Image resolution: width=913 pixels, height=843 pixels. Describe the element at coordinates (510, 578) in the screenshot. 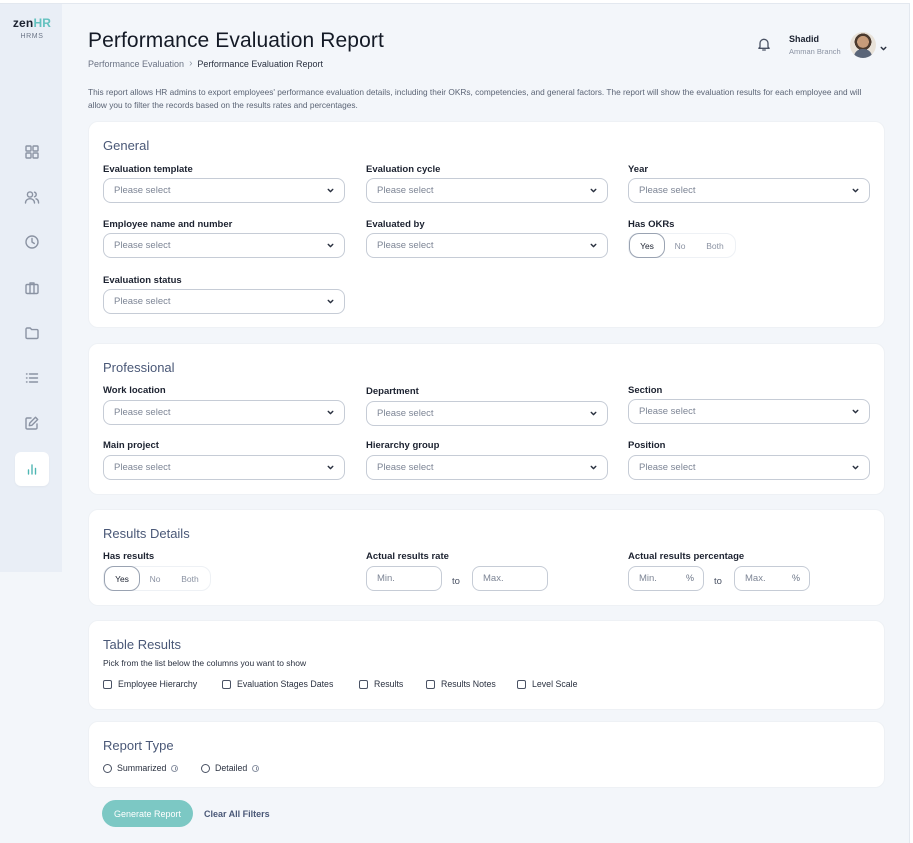

I see `rate-max-input: Max.` at that location.